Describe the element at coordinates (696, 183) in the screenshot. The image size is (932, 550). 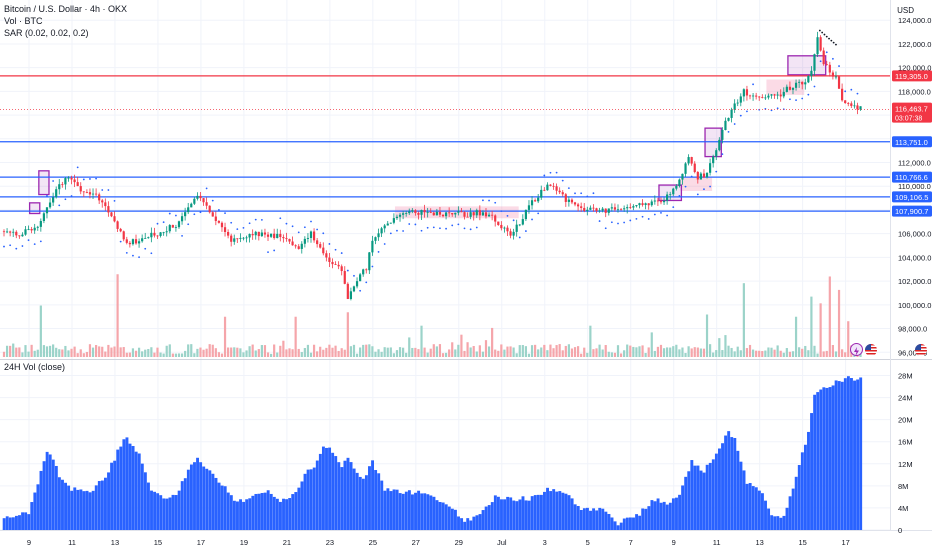
I see `highlight-box` at that location.